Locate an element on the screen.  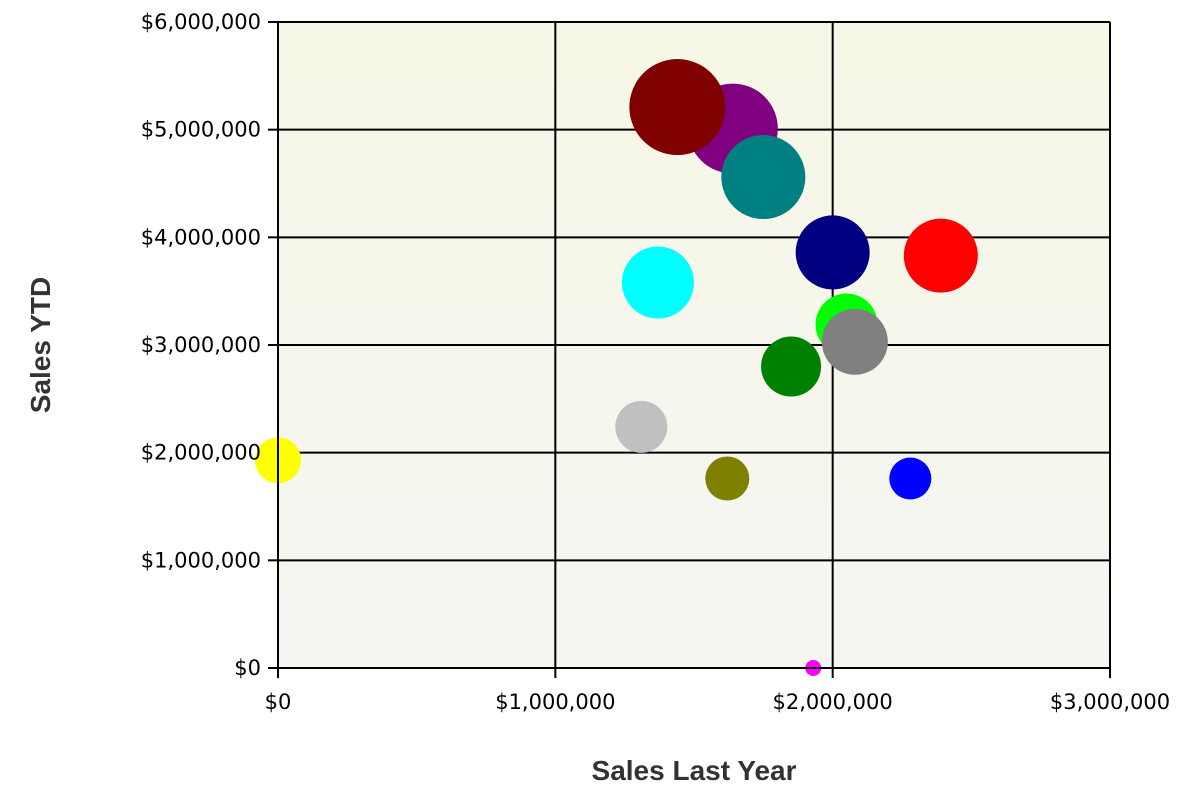
y-tick-label: $6,000,000 is located at coordinates (201, 22).